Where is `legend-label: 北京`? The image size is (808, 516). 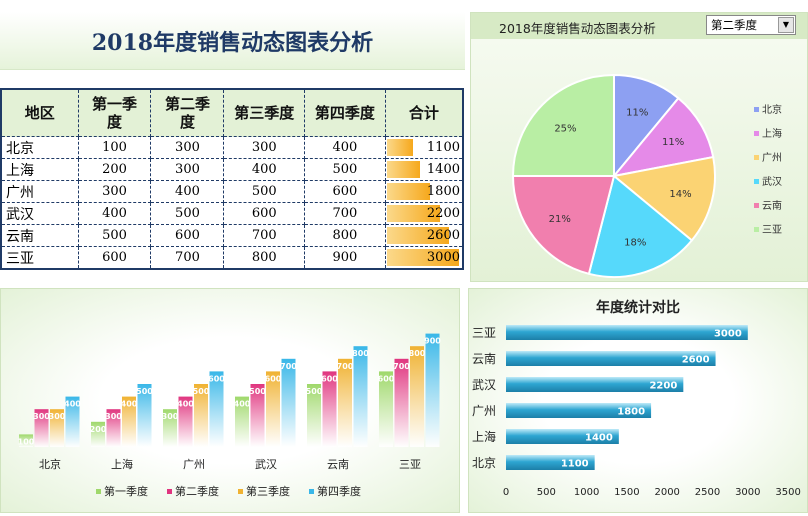
legend-label: 北京 is located at coordinates (772, 109).